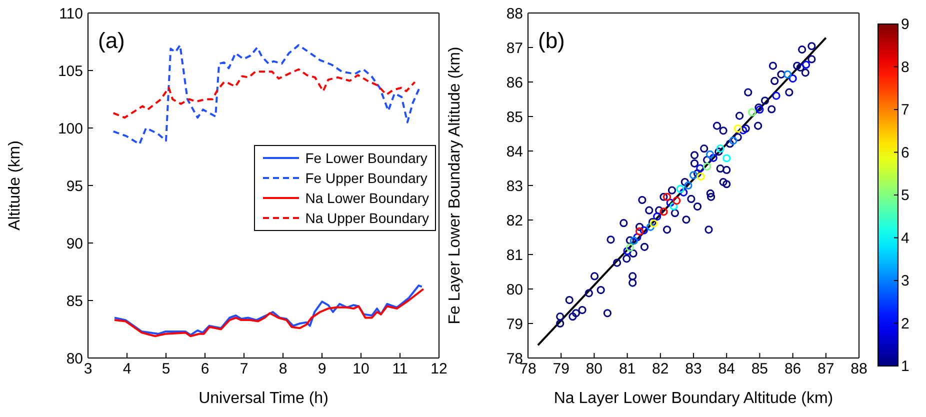 Image resolution: width=926 pixels, height=417 pixels. What do you see at coordinates (594, 369) in the screenshot?
I see `x-tick-label: 80` at bounding box center [594, 369].